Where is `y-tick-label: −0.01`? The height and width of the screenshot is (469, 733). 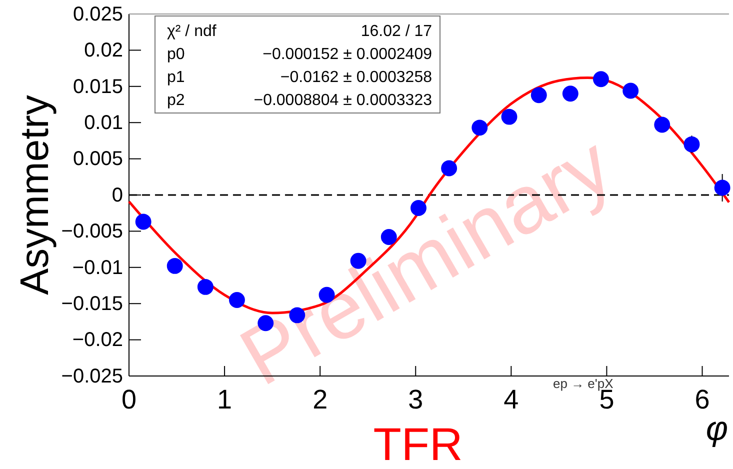
y-tick-label: −0.01 is located at coordinates (97, 267).